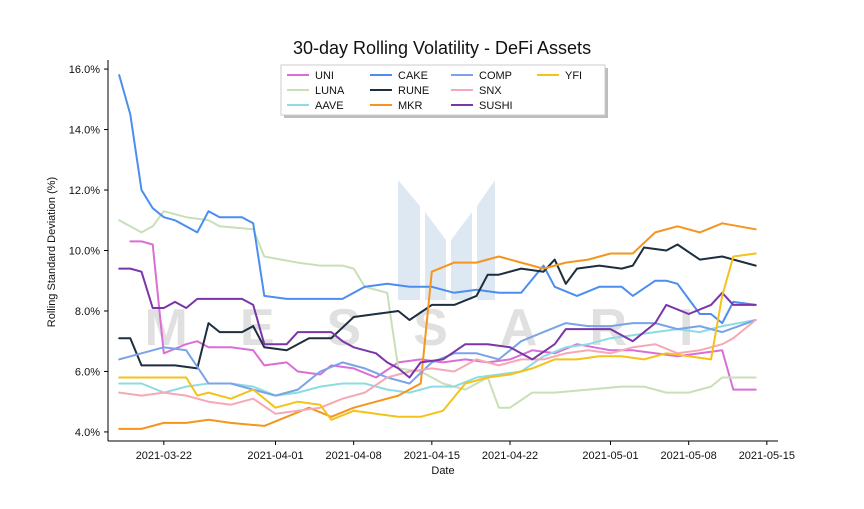 Image resolution: width=864 pixels, height=509 pixels. I want to click on y-axis-label: Rolling Standard Deviation (%), so click(52, 252).